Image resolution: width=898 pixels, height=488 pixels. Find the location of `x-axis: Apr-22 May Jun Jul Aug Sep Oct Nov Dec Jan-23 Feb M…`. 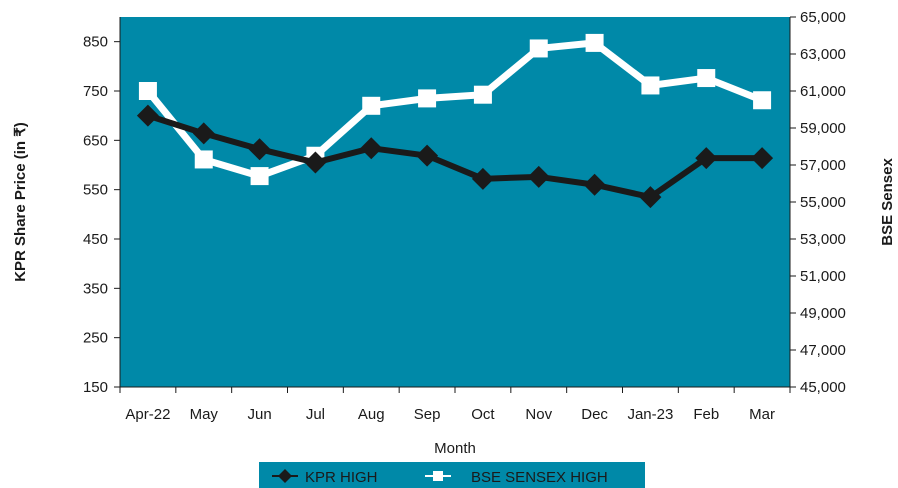

x-axis: Apr-22 May Jun Jul Aug Sep Oct Nov Dec Jan-23 Feb M… is located at coordinates (455, 404).